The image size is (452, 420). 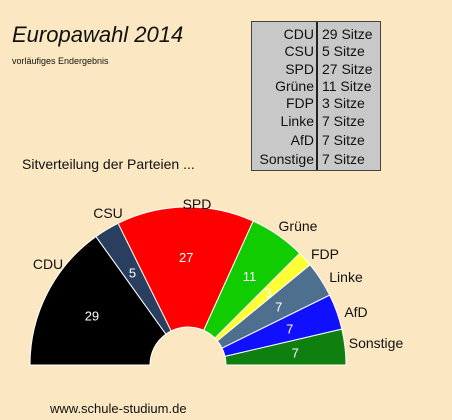 What do you see at coordinates (98, 300) in the screenshot?
I see `slice-cdu` at bounding box center [98, 300].